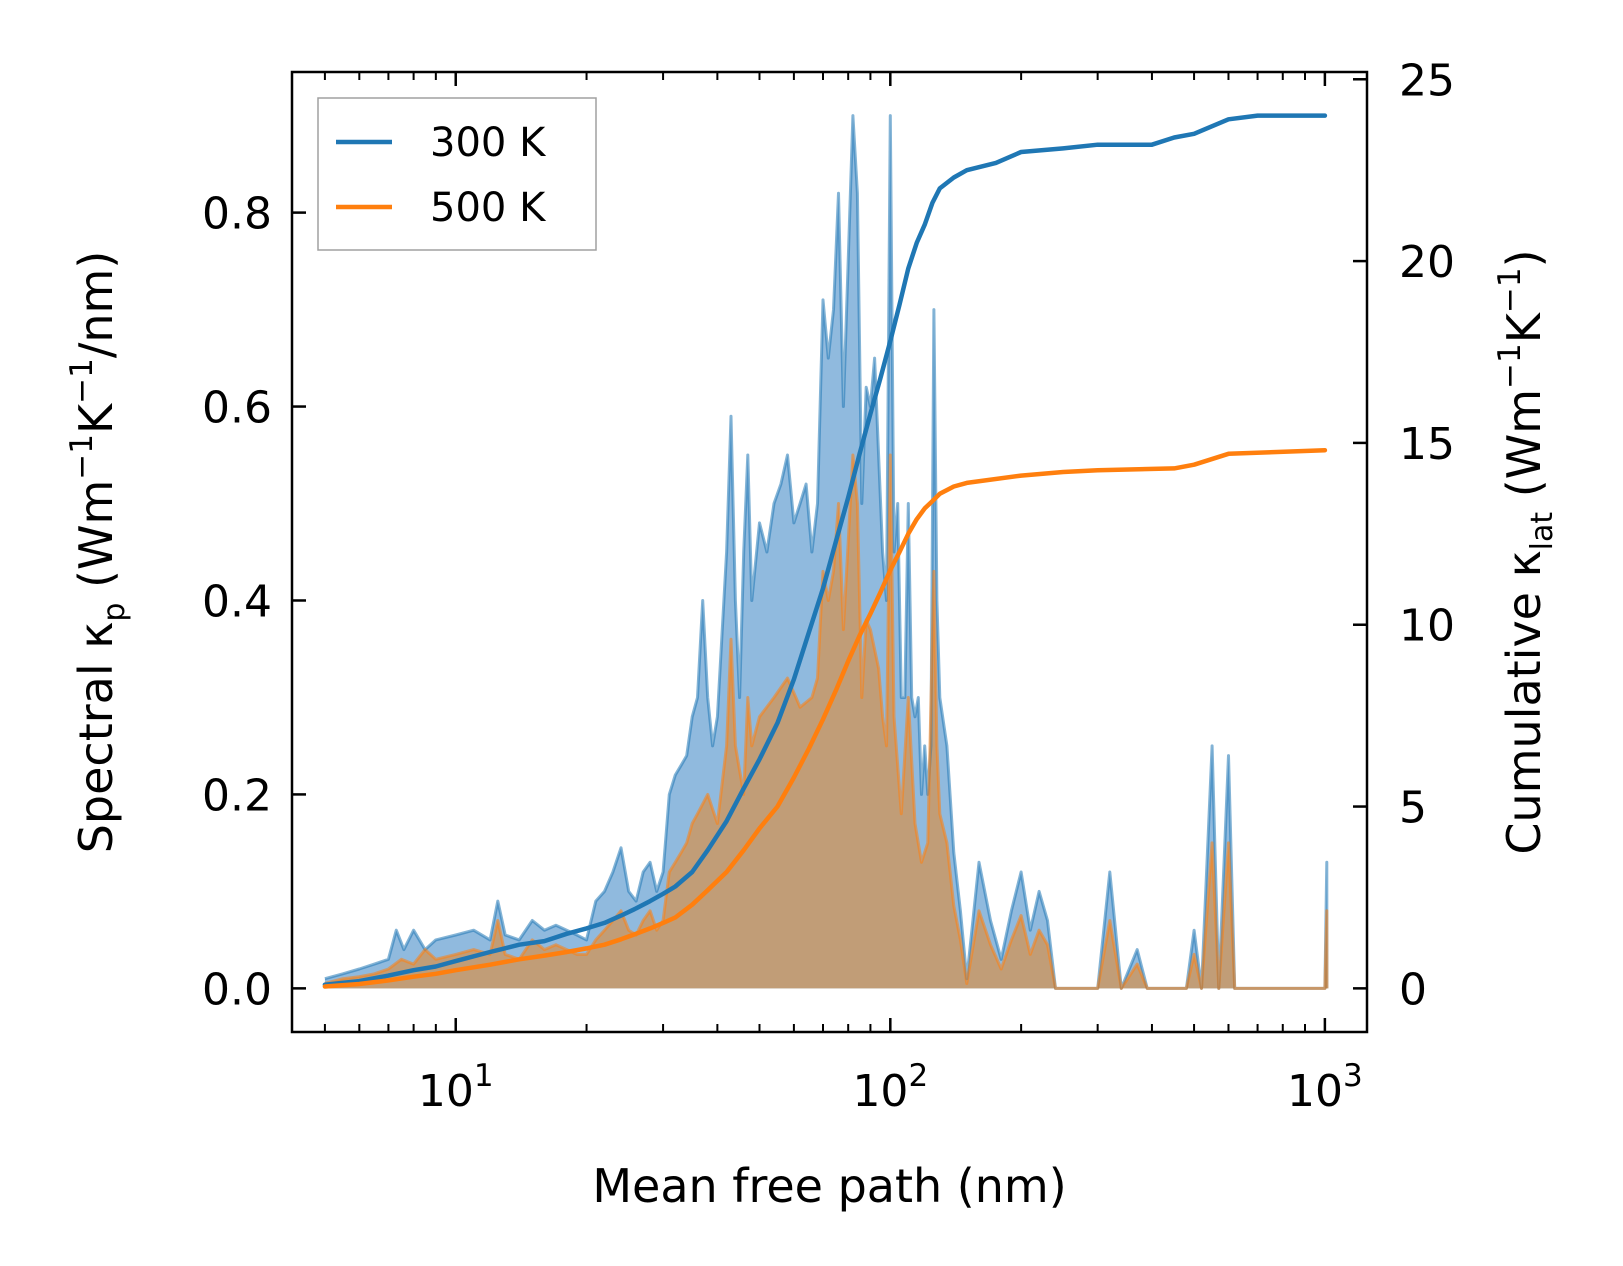  I want to click on y-right-tick-label: 10, so click(1427, 626).